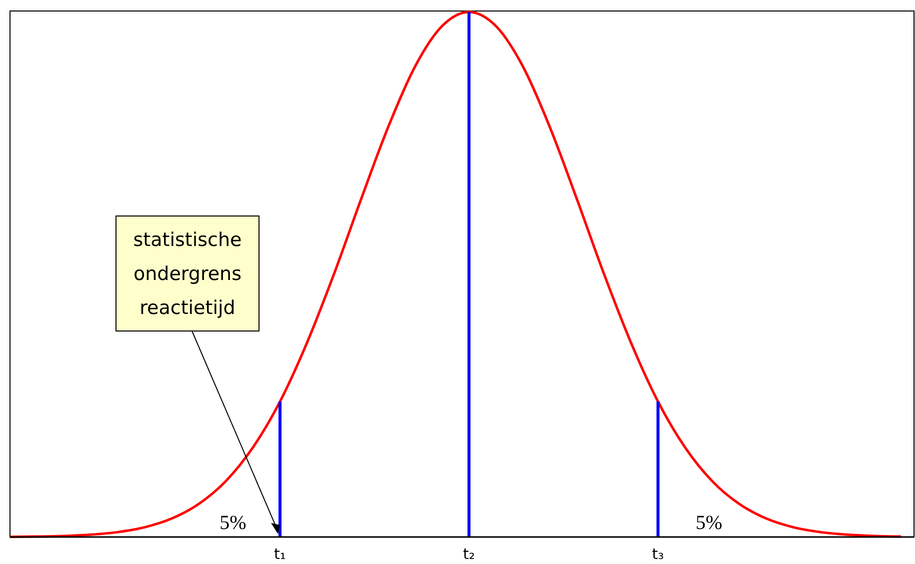  What do you see at coordinates (469, 554) in the screenshot?
I see `x-tick-label: t₂` at bounding box center [469, 554].